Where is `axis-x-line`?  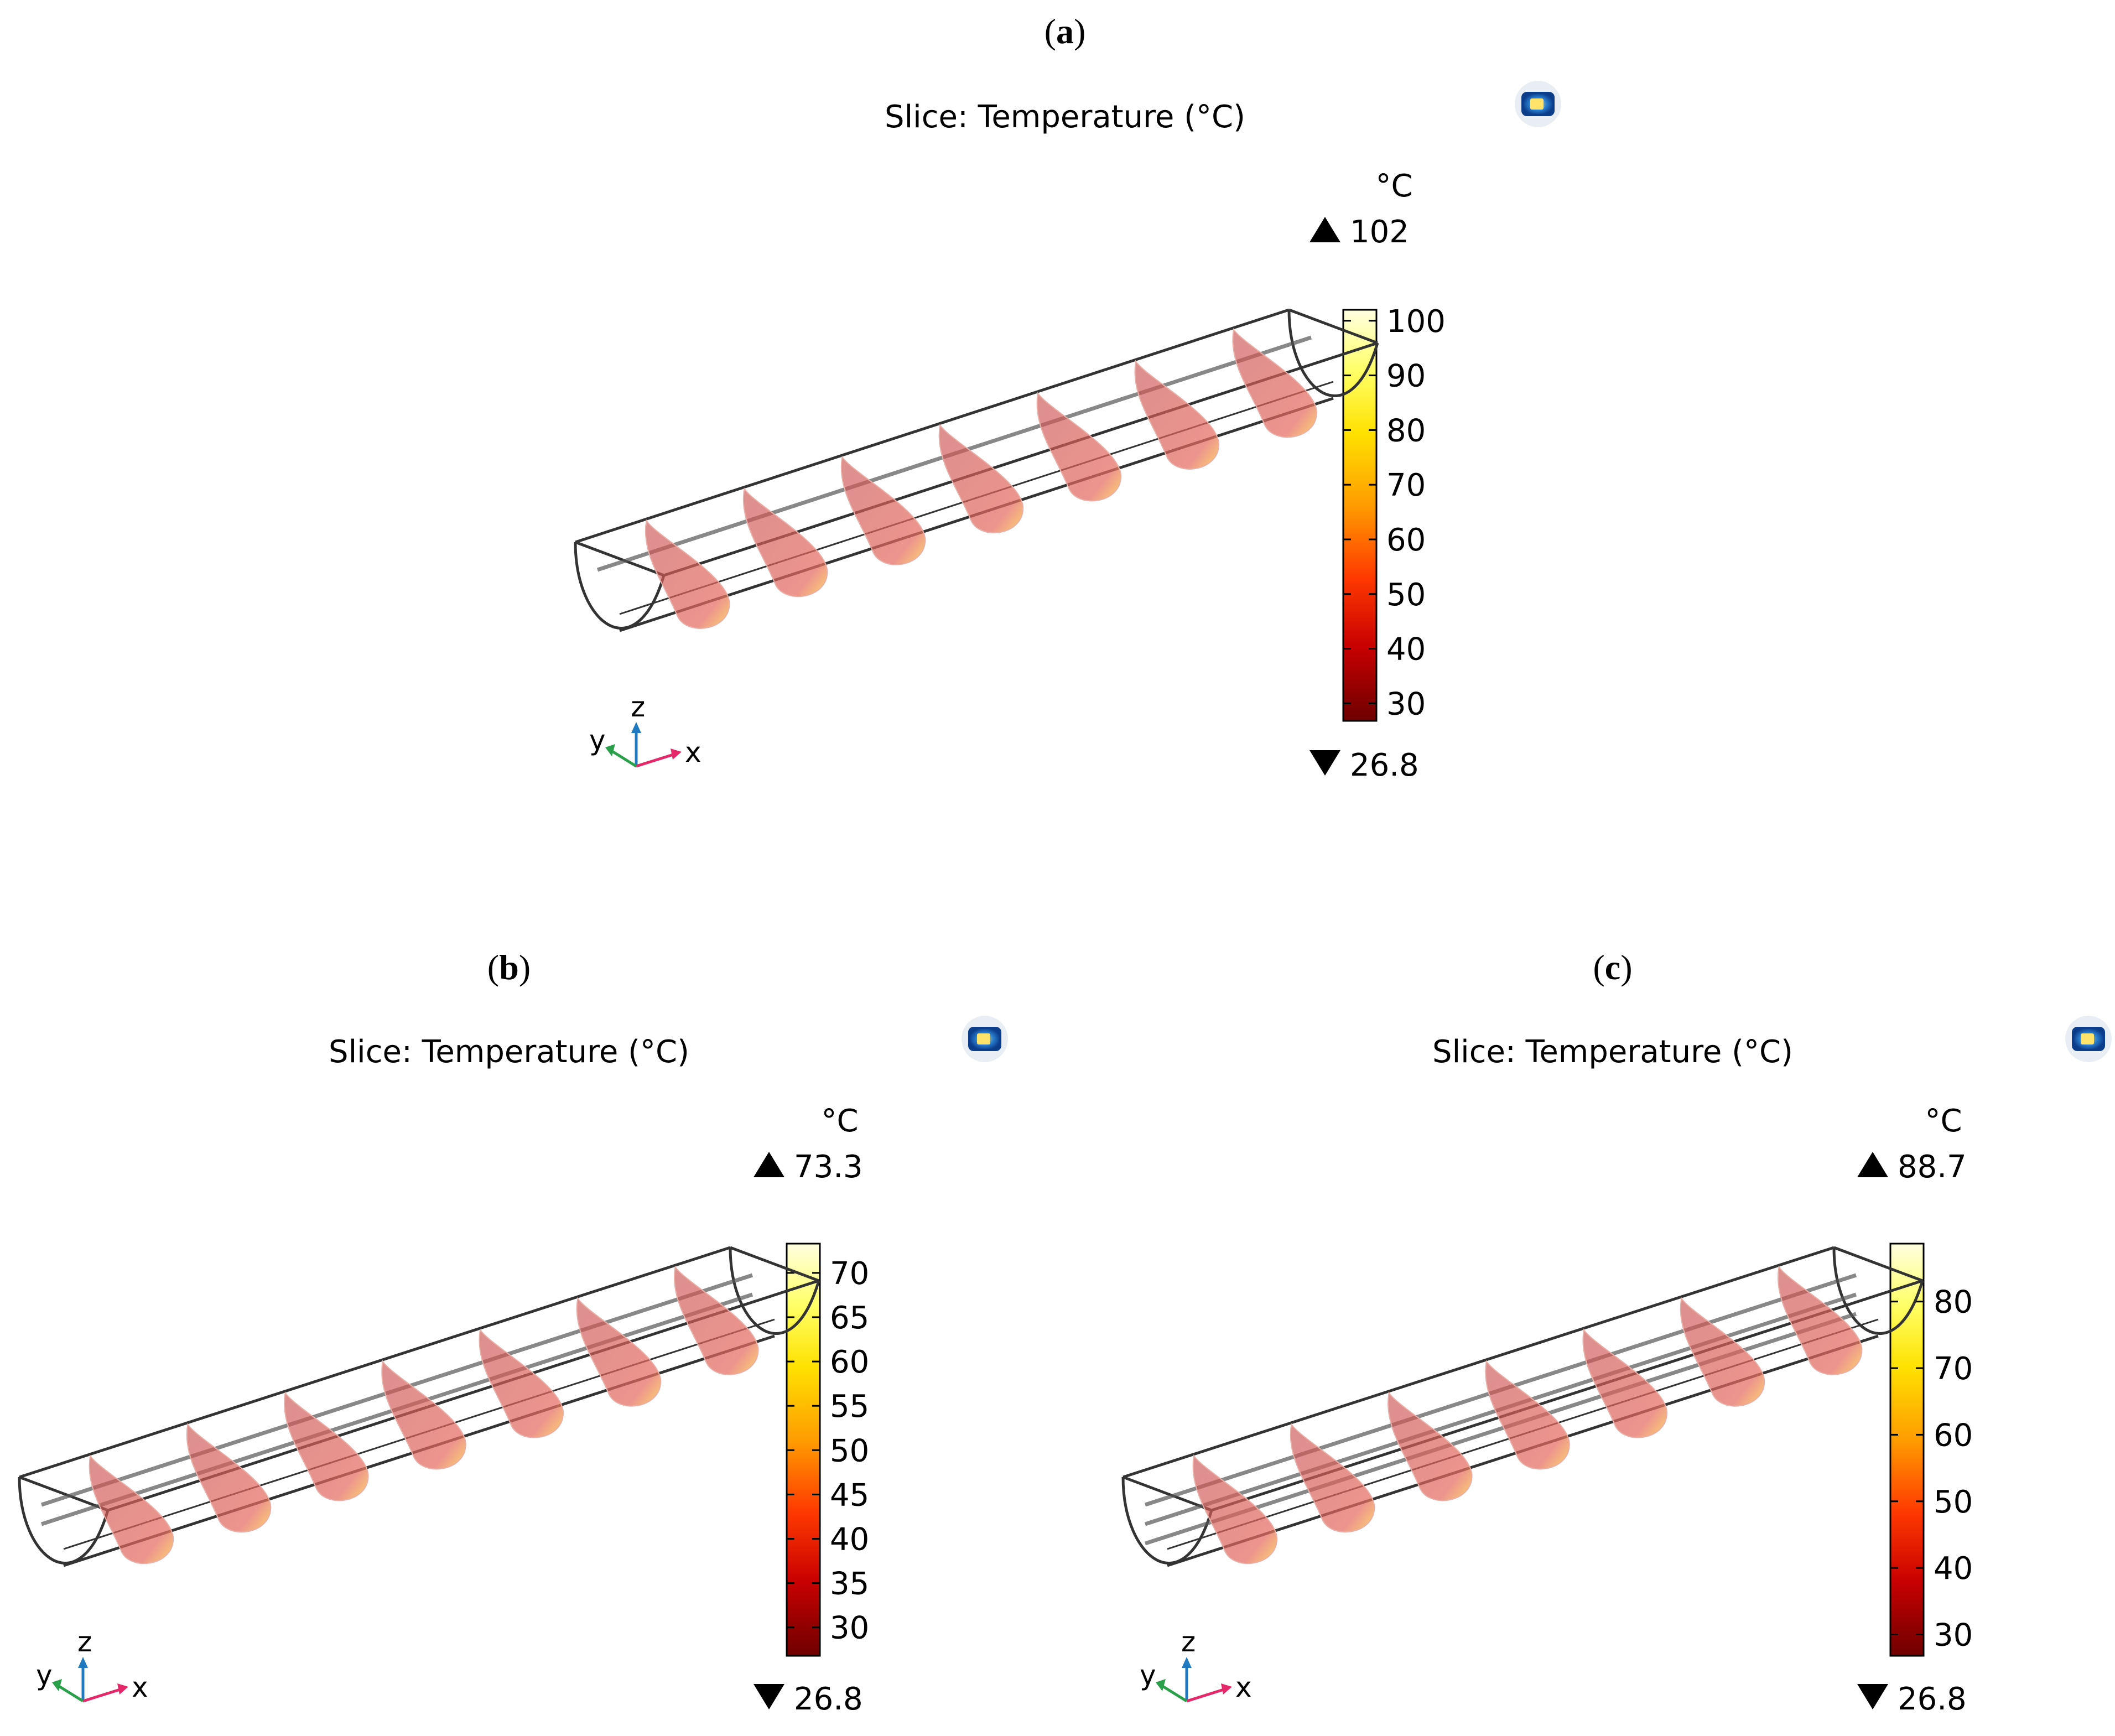
axis-x-line is located at coordinates (1206, 1695).